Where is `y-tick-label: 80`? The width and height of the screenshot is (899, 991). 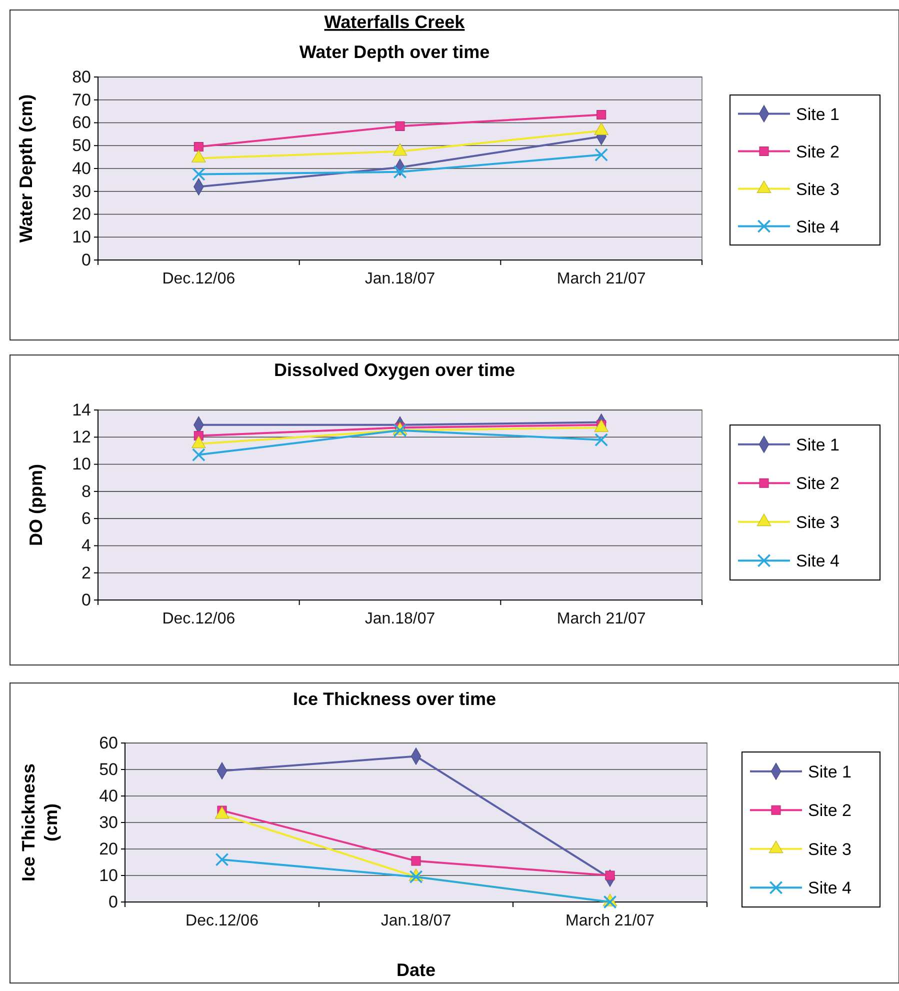 y-tick-label: 80 is located at coordinates (81, 76).